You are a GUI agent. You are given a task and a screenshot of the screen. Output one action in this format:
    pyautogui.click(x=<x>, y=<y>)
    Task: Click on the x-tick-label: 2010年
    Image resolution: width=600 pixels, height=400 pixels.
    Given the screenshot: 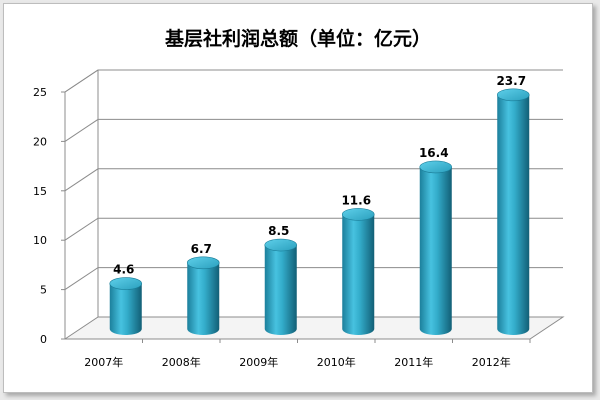 What is the action you would take?
    pyautogui.click(x=336, y=362)
    